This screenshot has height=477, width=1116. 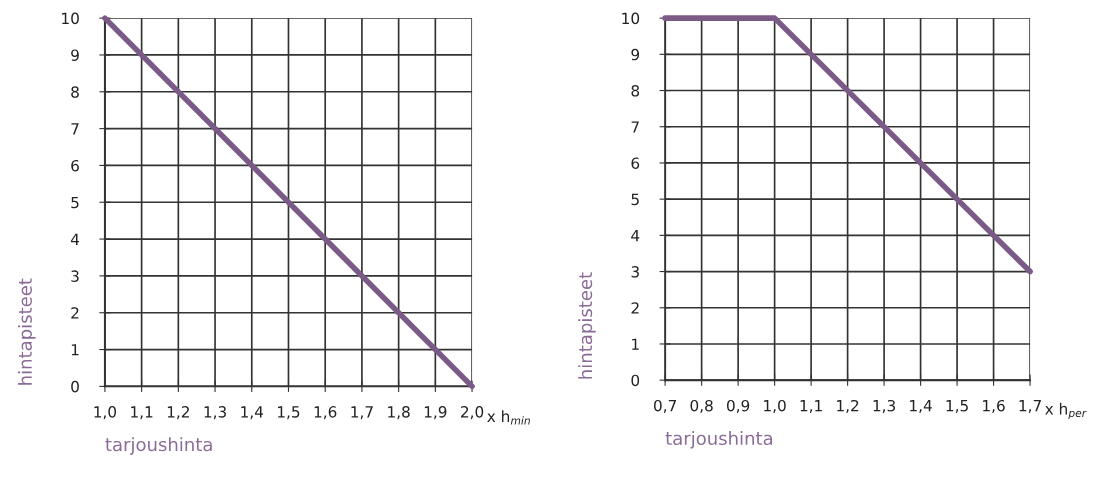 I want to click on x-tick-label: 1,8, so click(x=399, y=413).